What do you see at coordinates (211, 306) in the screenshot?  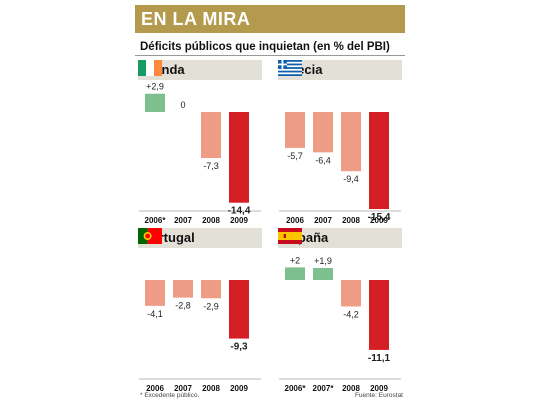 I see `value-label: -2,9` at bounding box center [211, 306].